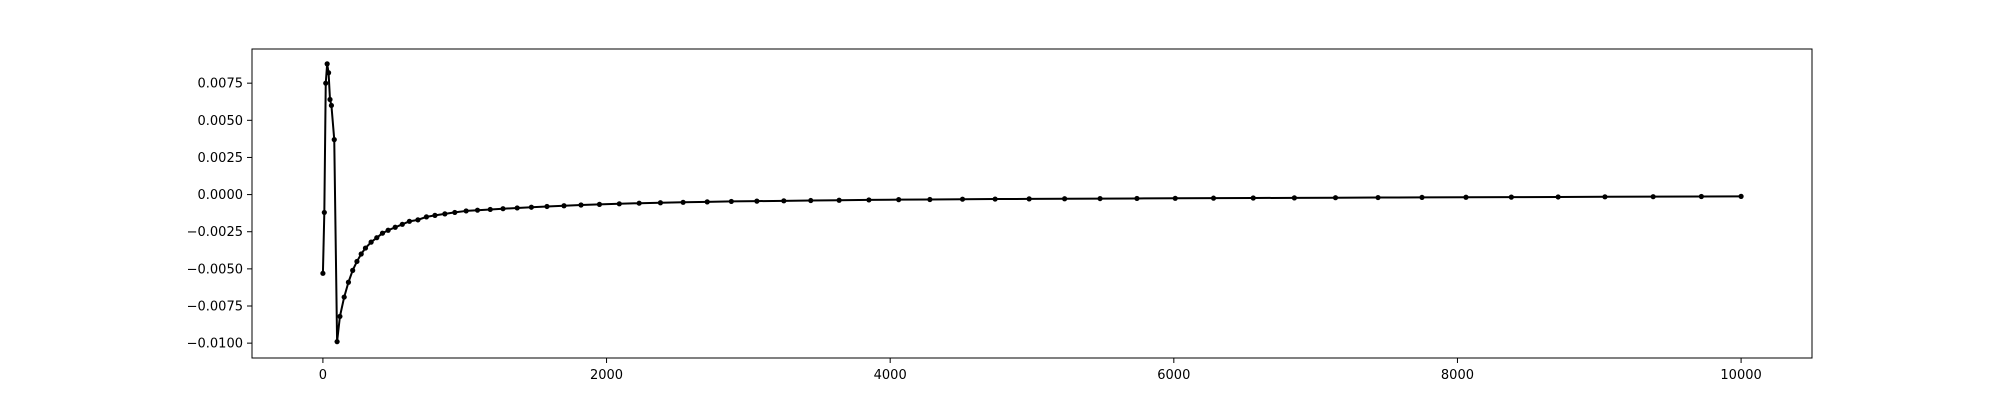  I want to click on y-tick-label: 0.0025, so click(221, 158).